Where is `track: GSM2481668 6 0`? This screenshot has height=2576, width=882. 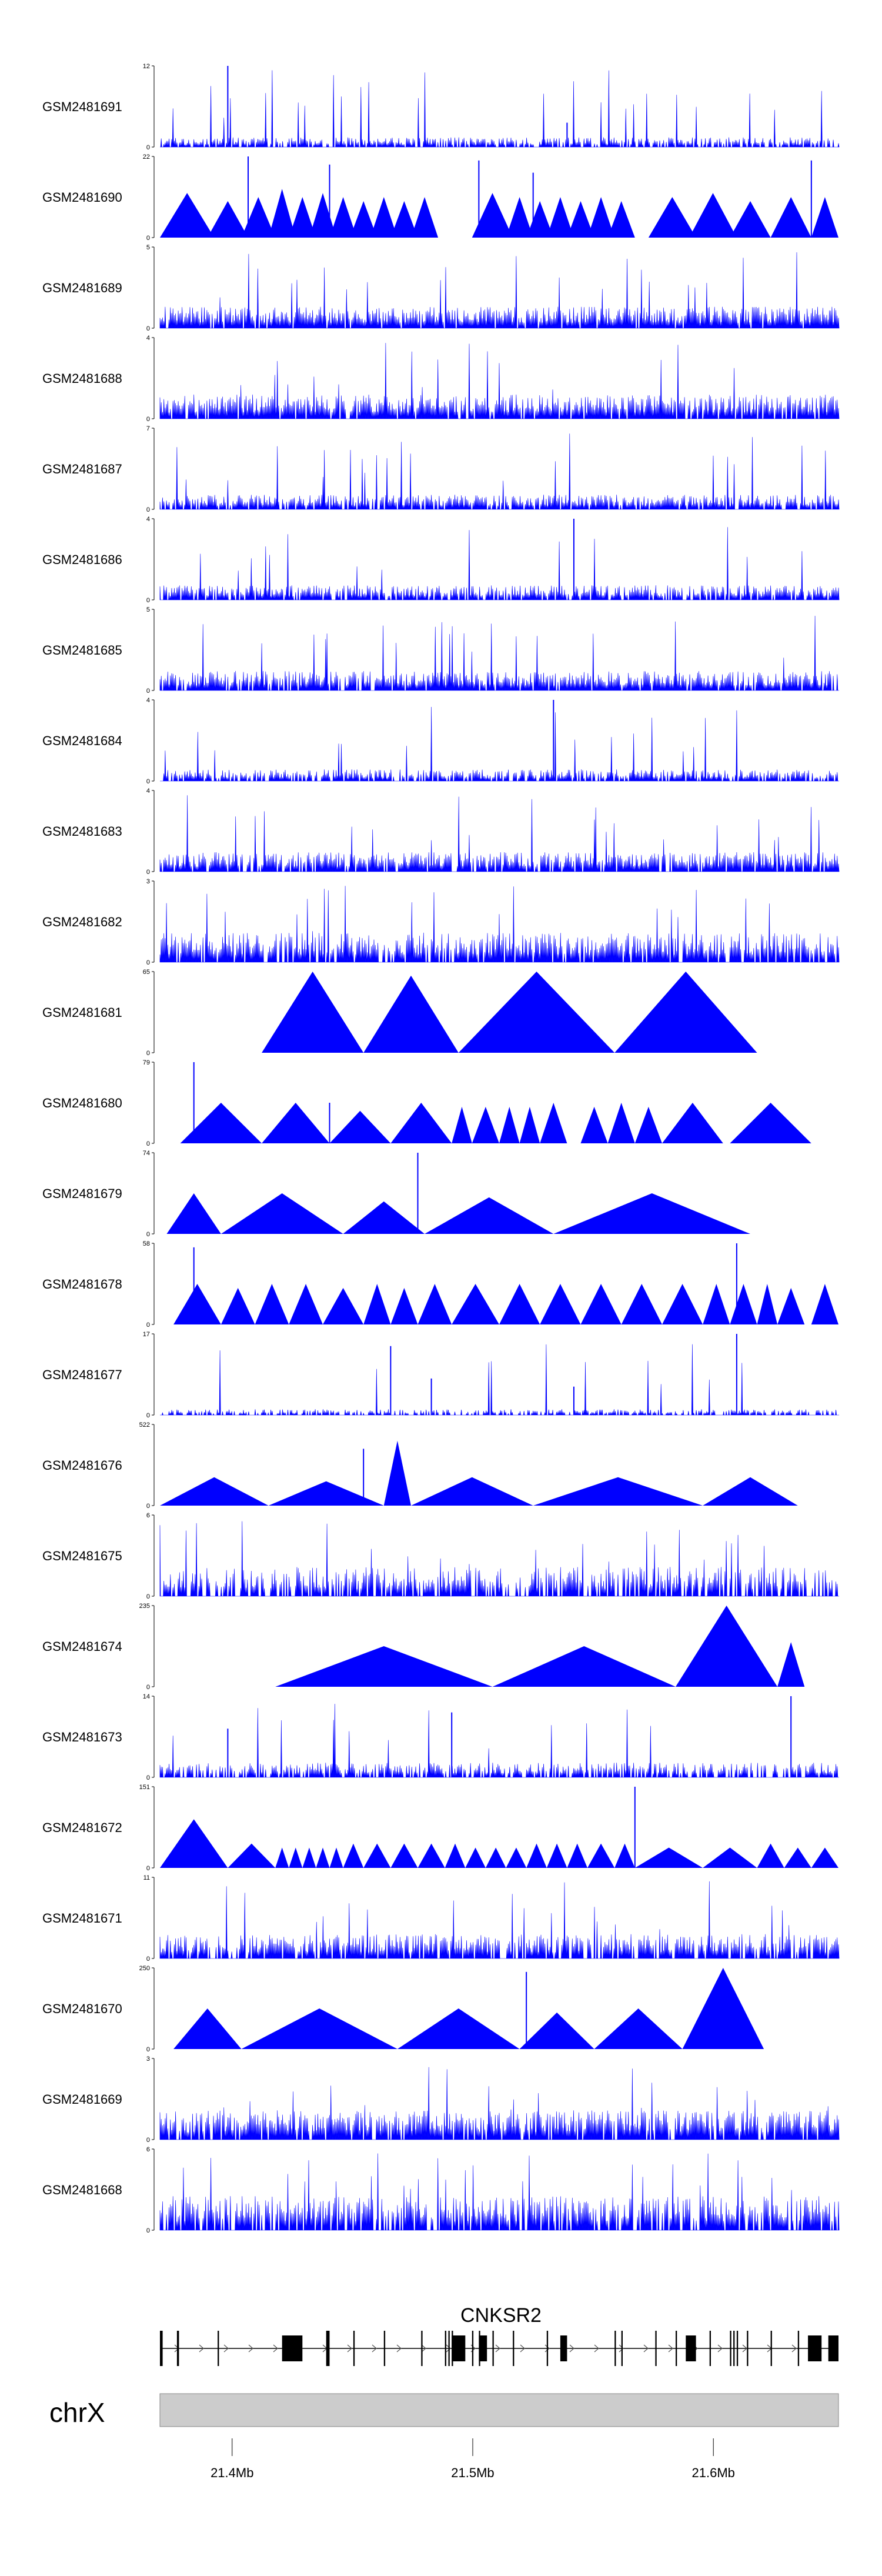 track: GSM2481668 6 0 is located at coordinates (441, 2190).